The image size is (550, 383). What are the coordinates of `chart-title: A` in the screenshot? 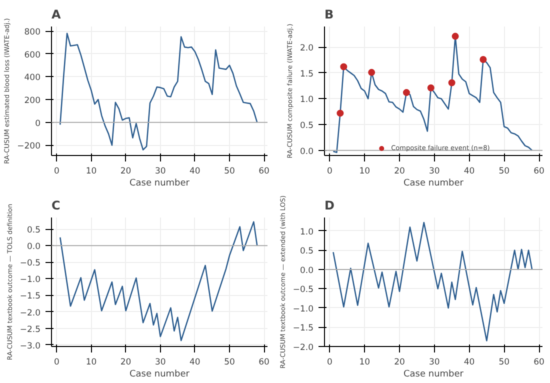 It's located at (57, 15).